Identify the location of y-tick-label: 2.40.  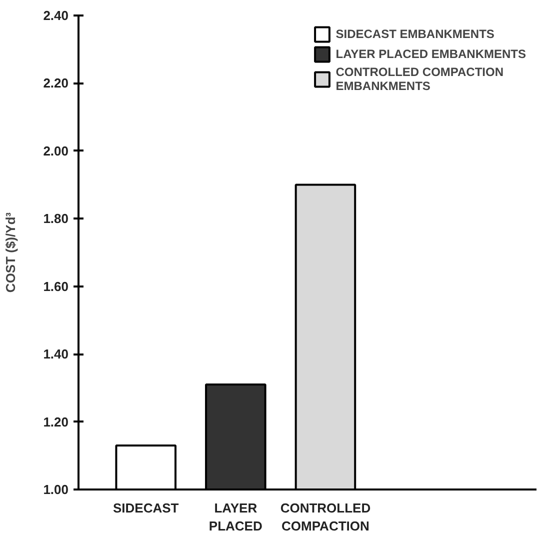
(56, 15).